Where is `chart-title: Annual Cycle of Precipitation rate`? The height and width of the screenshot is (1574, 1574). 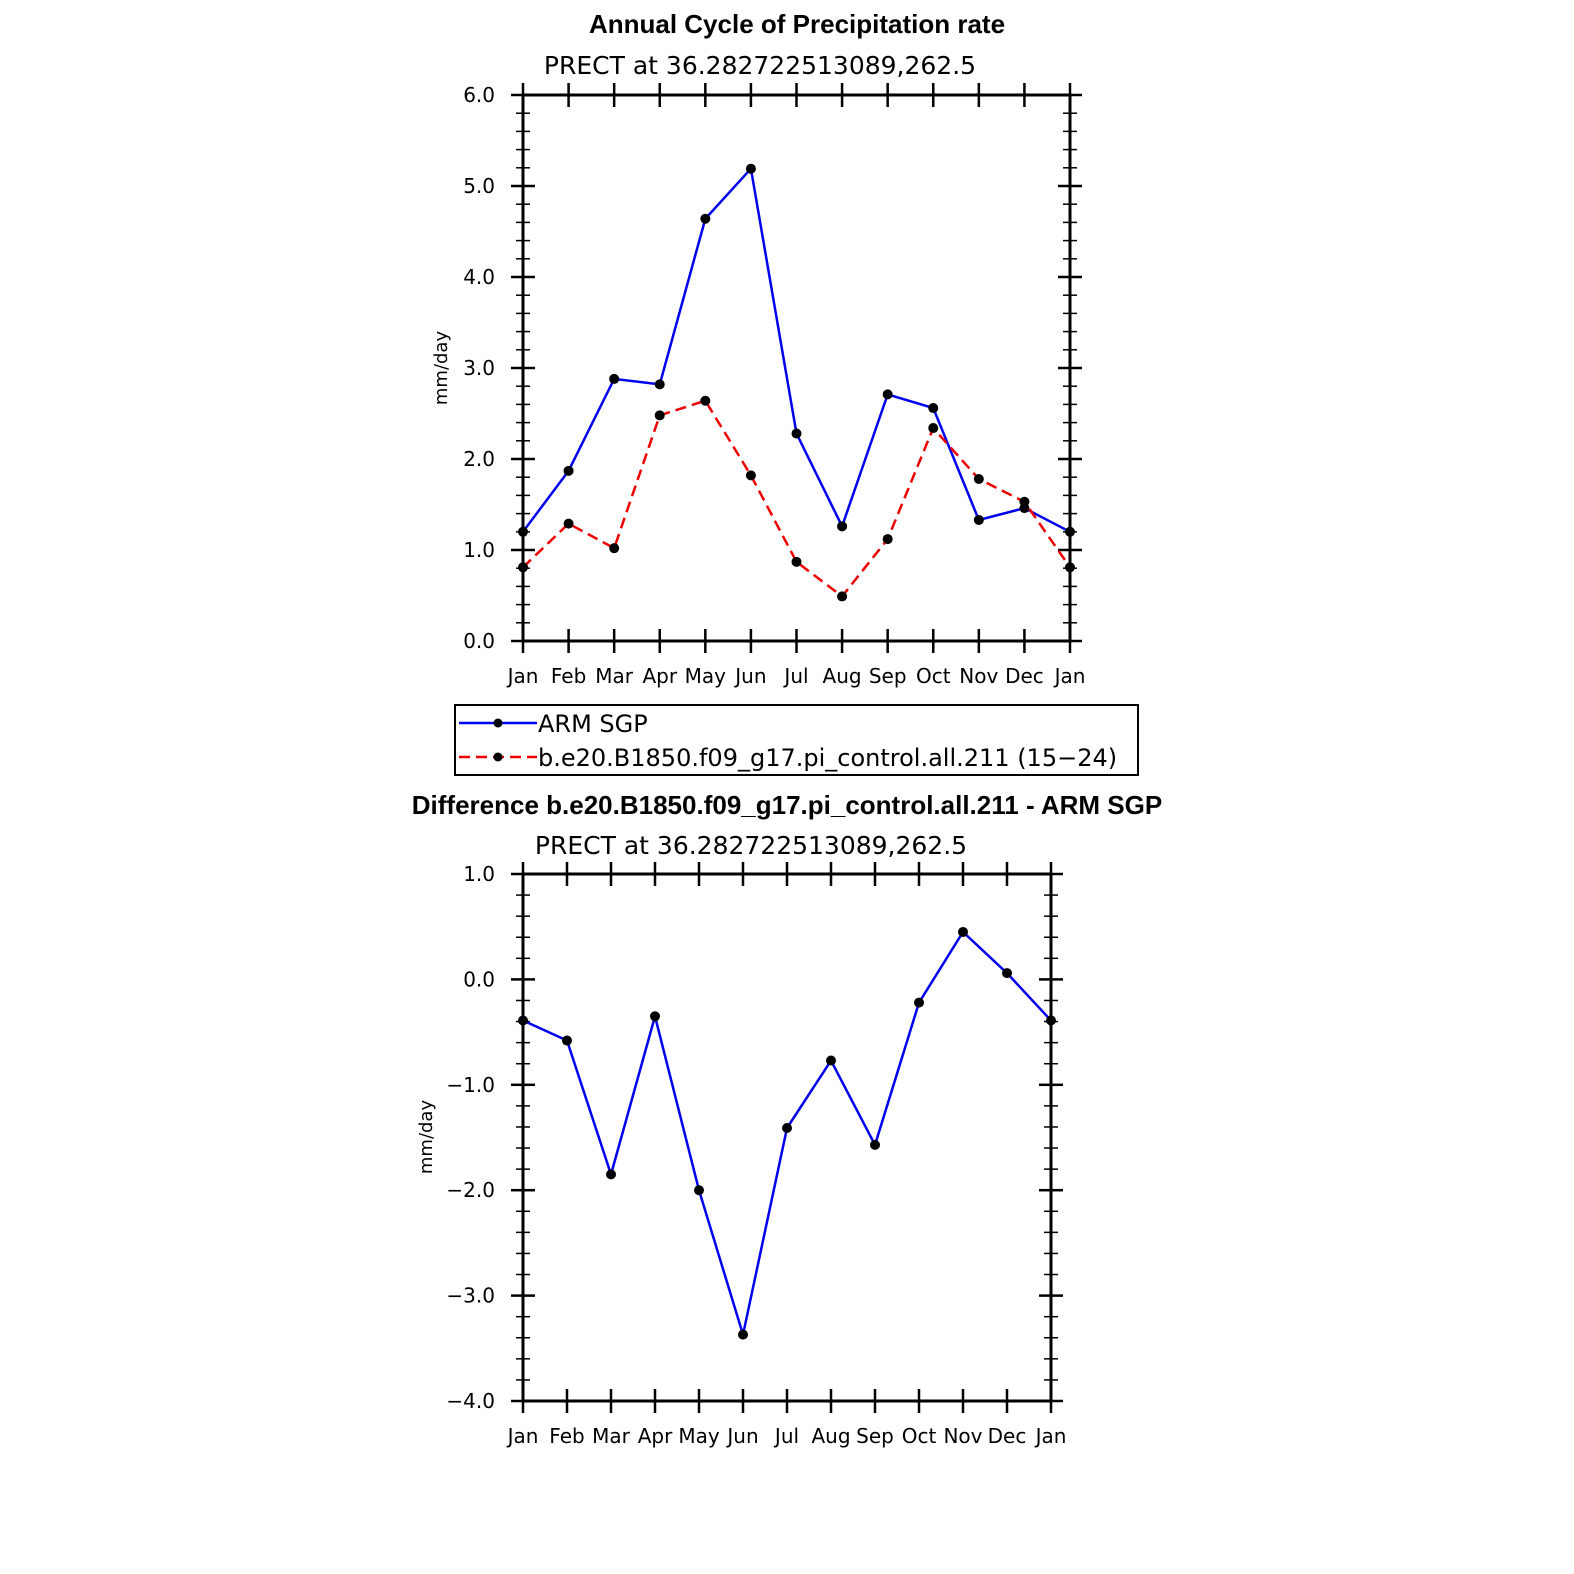
chart-title: Annual Cycle of Precipitation rate is located at coordinates (797, 24).